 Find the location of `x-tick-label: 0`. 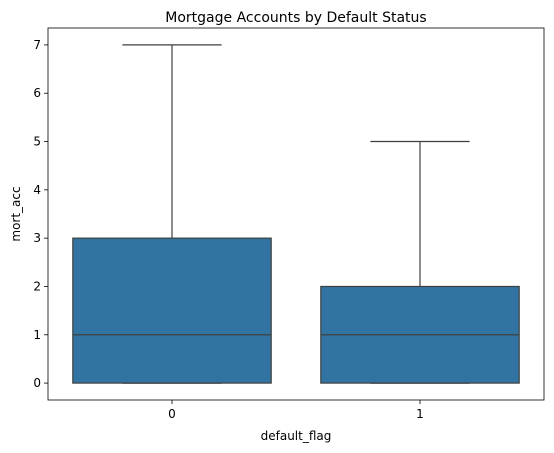

x-tick-label: 0 is located at coordinates (172, 414).